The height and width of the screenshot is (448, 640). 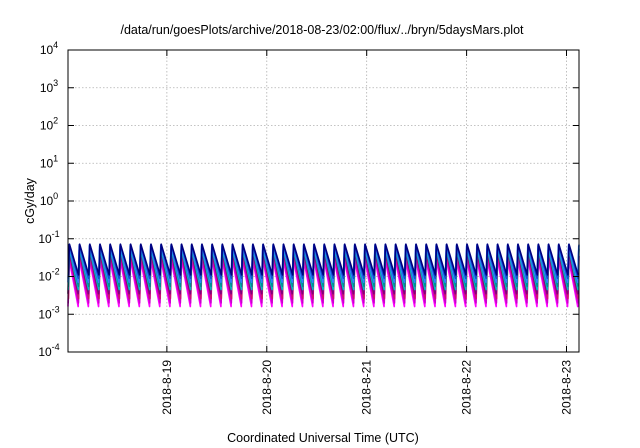 What do you see at coordinates (367, 387) in the screenshot?
I see `x-tick-label: 2018-8-21` at bounding box center [367, 387].